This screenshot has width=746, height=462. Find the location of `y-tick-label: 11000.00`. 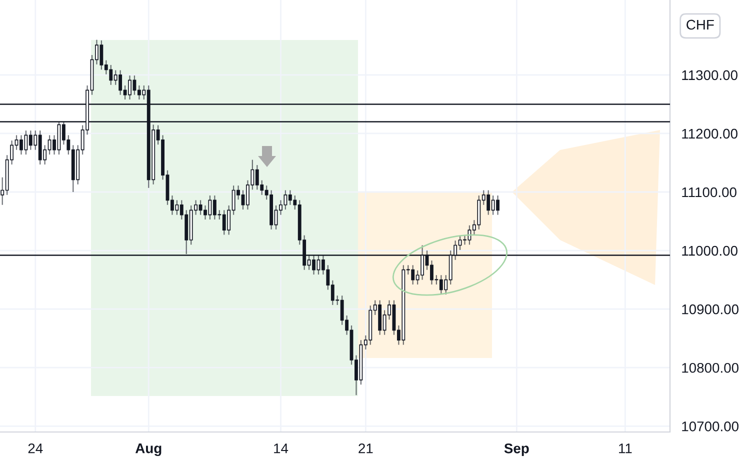

y-tick-label: 11000.00 is located at coordinates (710, 251).